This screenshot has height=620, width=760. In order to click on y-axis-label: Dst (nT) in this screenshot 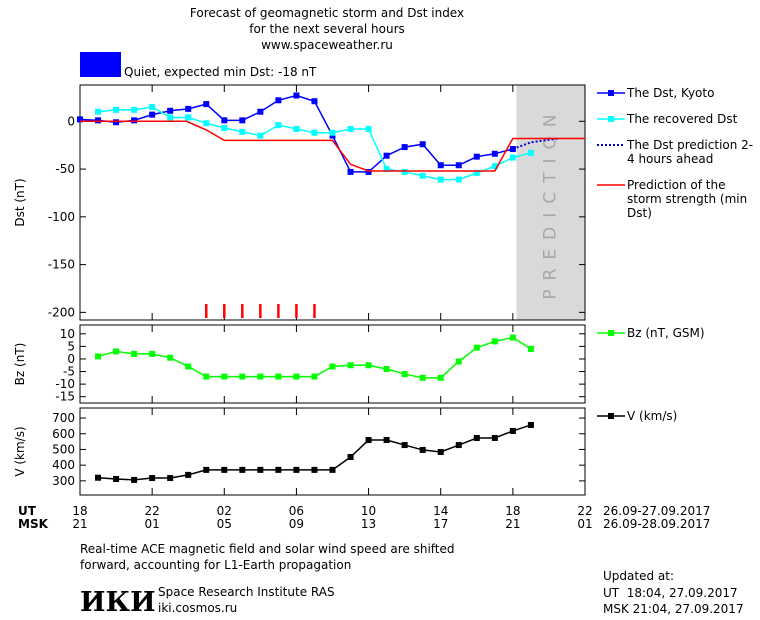, I will do `click(20, 202)`.